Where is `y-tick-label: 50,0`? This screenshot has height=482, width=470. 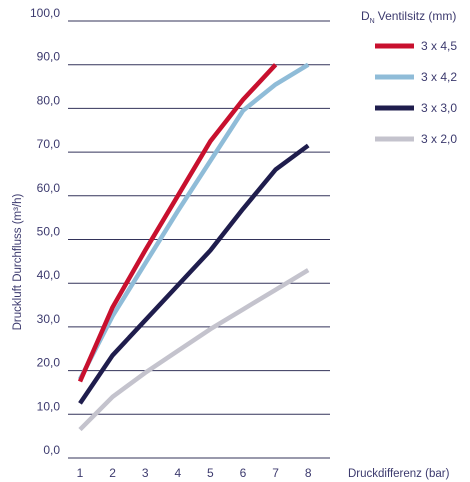 y-tick-label: 50,0 is located at coordinates (49, 232).